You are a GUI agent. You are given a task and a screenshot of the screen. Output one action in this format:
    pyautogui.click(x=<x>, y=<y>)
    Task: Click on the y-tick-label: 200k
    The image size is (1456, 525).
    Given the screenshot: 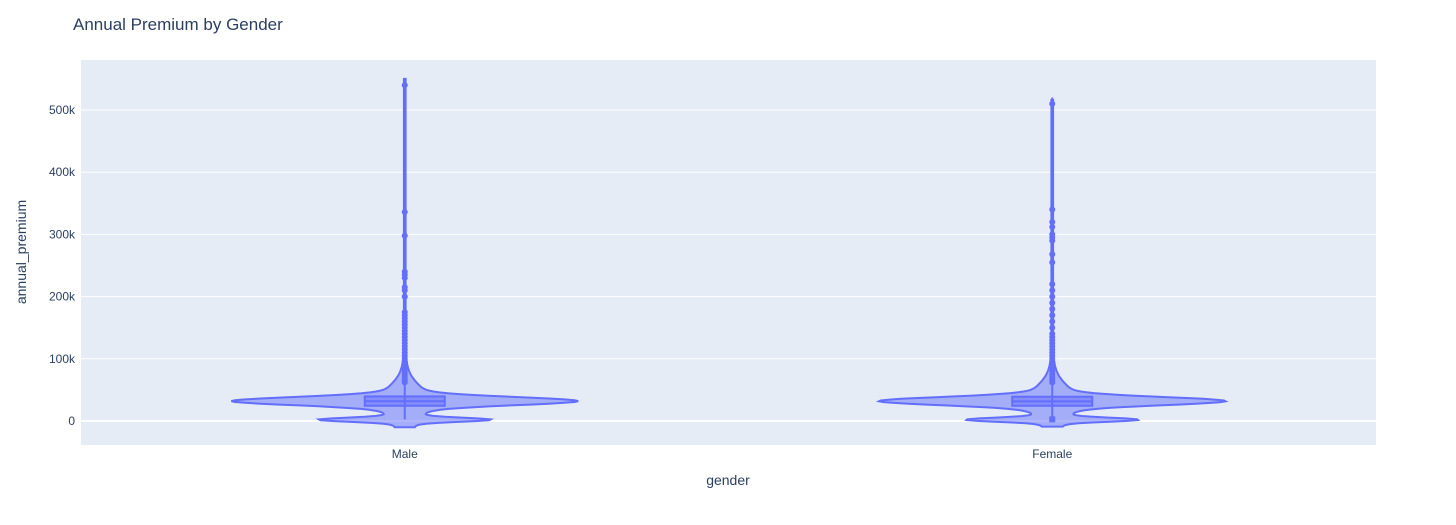 What is the action you would take?
    pyautogui.click(x=62, y=297)
    